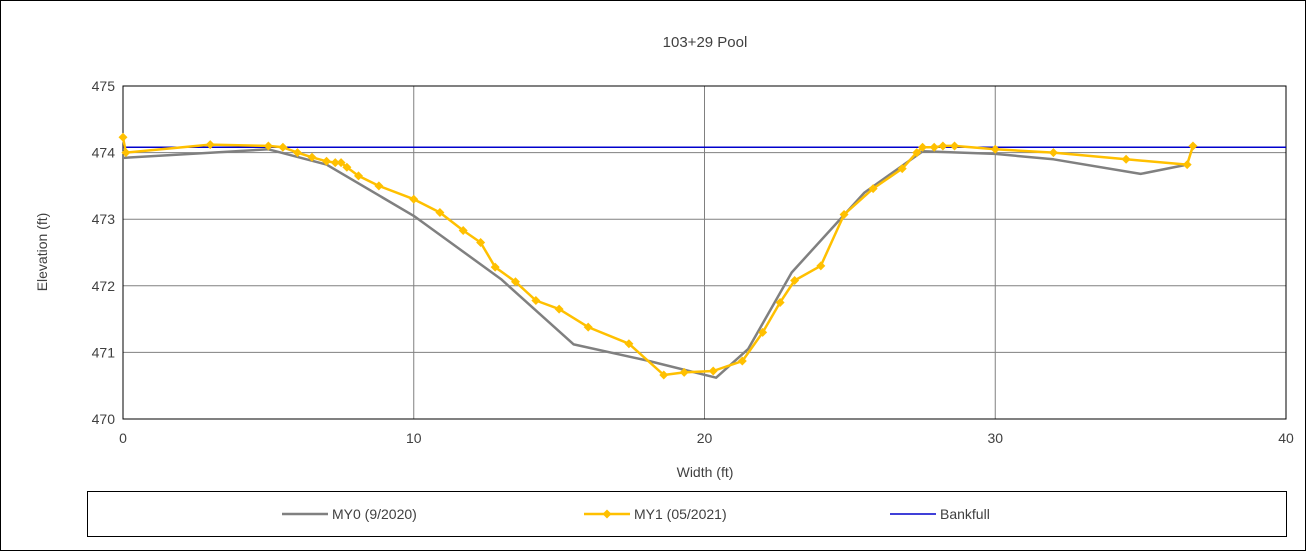 The width and height of the screenshot is (1306, 551). Describe the element at coordinates (995, 438) in the screenshot. I see `x-tick-label: 30` at that location.